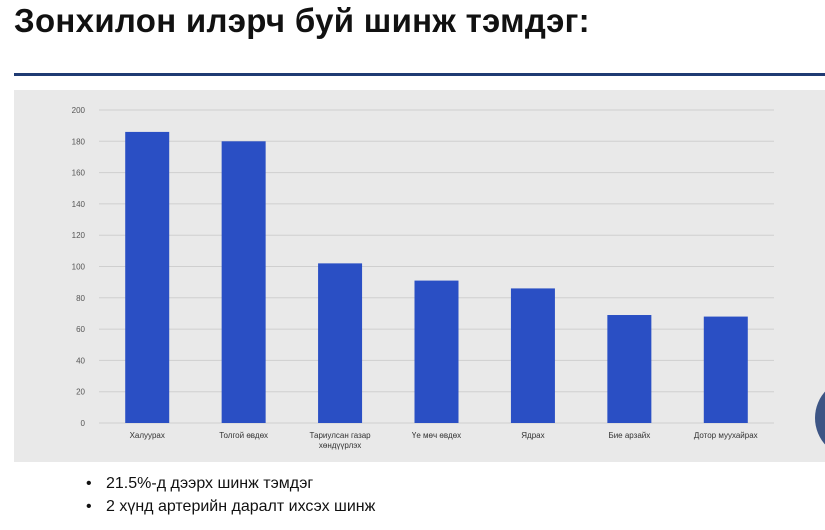 The width and height of the screenshot is (825, 530). Describe the element at coordinates (230, 506) in the screenshot. I see `bullet-item: 2 хүнд артерийн даралт ихсэх шинж` at that location.